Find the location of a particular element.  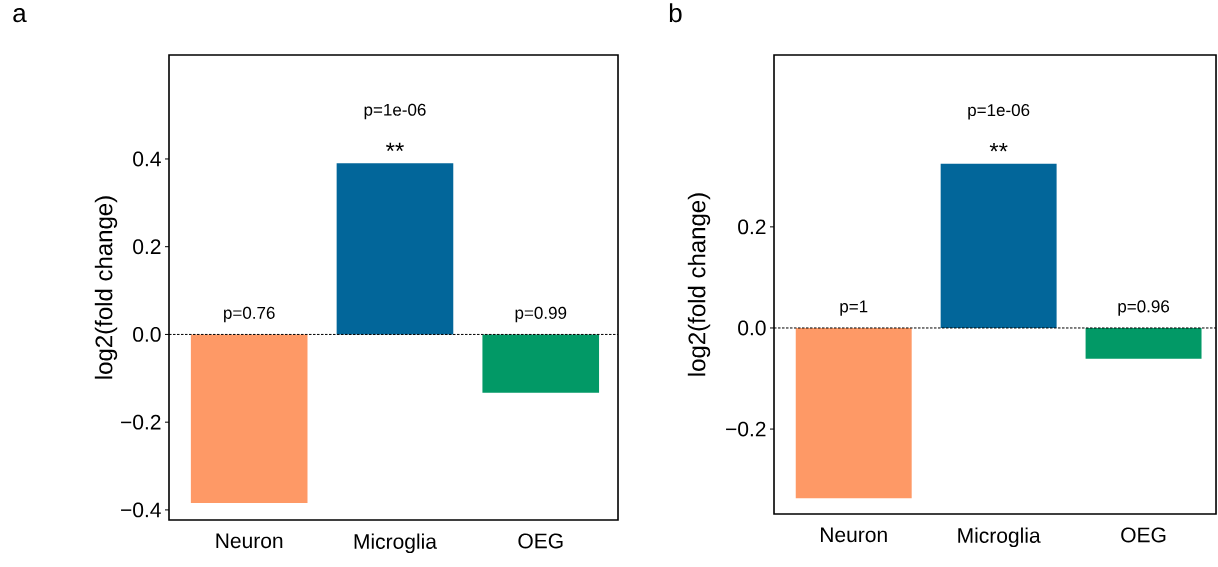

y-tick-label: 0.4 is located at coordinates (147, 159).